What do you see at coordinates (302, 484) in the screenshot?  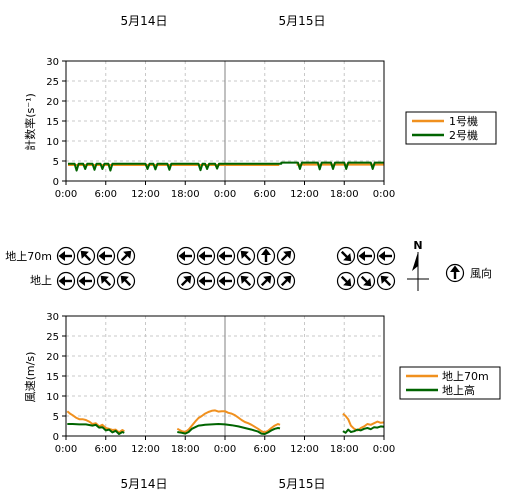 I see `date-label-bottom-day2: 5月15日` at bounding box center [302, 484].